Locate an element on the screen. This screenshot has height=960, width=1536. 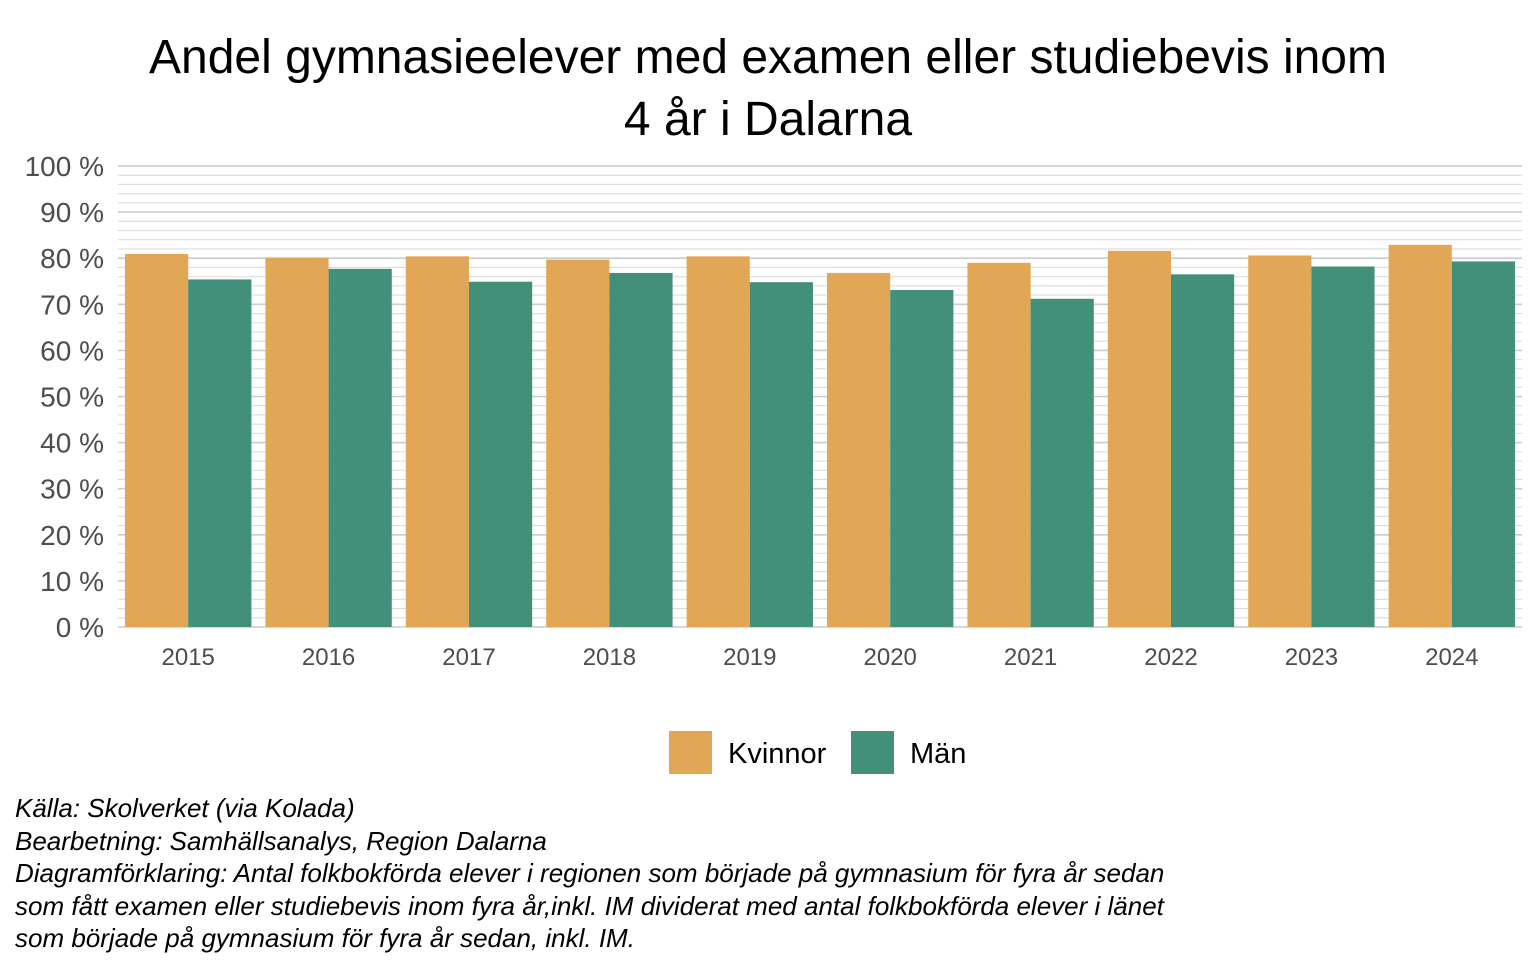
x-tick-label: 2017 is located at coordinates (468, 657).